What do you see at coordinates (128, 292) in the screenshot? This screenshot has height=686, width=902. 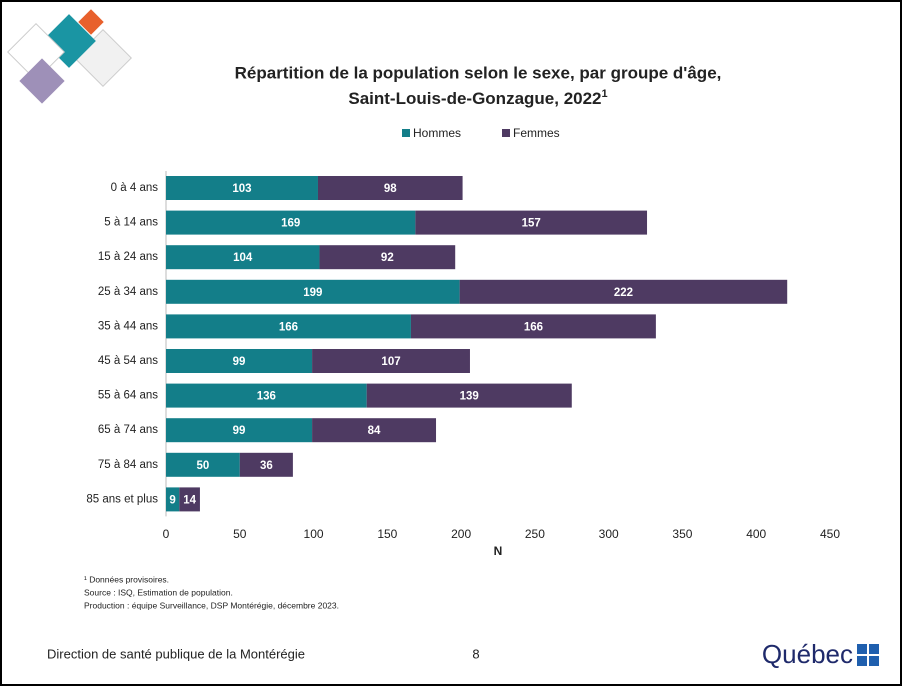 I see `y-tick-label: 25 à 34 ans` at bounding box center [128, 292].